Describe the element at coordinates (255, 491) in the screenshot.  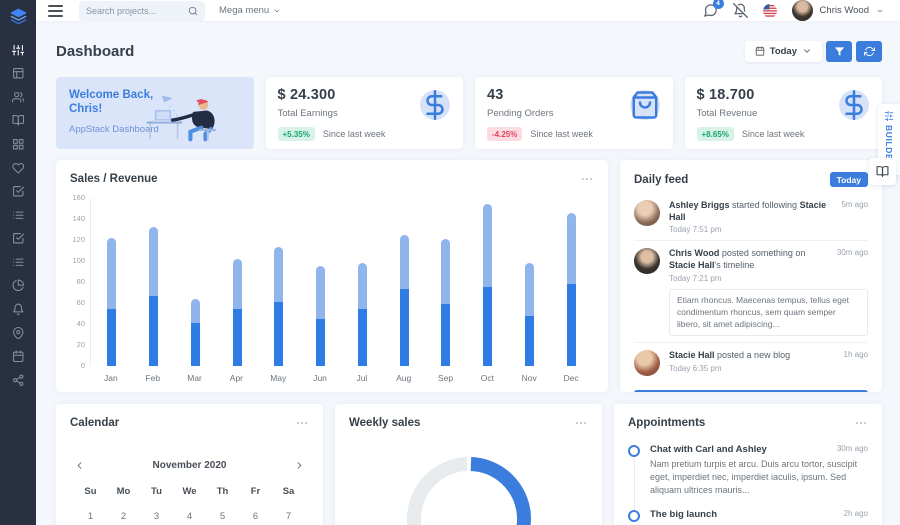
I see `calendar-day-header: Fr` at that location.